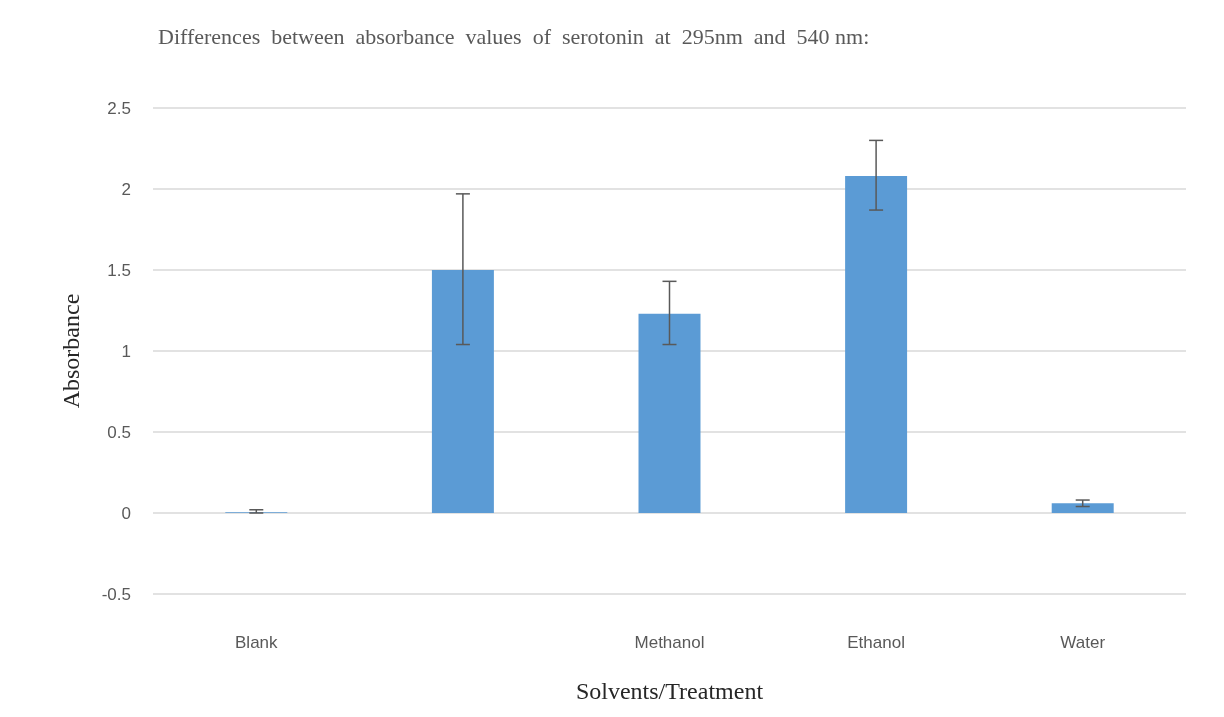 The width and height of the screenshot is (1224, 717). What do you see at coordinates (126, 189) in the screenshot?
I see `y-tick-label: 2` at bounding box center [126, 189].